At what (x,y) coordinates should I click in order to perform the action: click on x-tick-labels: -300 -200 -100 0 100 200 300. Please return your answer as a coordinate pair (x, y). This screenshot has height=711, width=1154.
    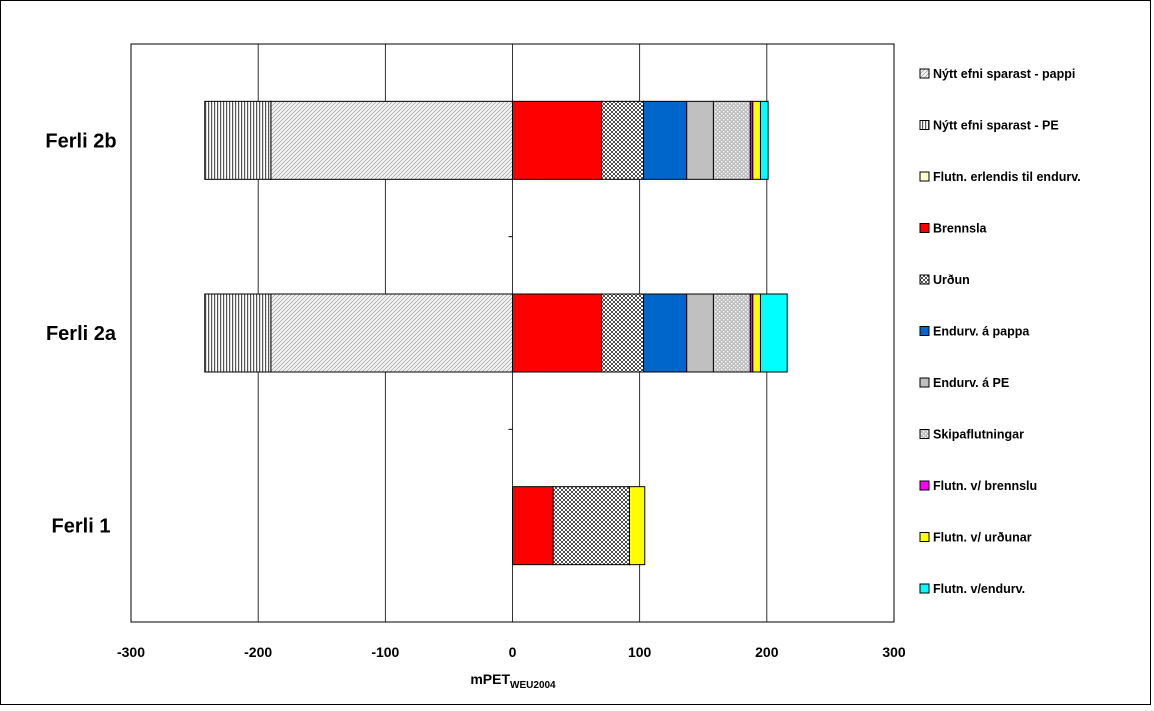
    Looking at the image, I should click on (511, 652).